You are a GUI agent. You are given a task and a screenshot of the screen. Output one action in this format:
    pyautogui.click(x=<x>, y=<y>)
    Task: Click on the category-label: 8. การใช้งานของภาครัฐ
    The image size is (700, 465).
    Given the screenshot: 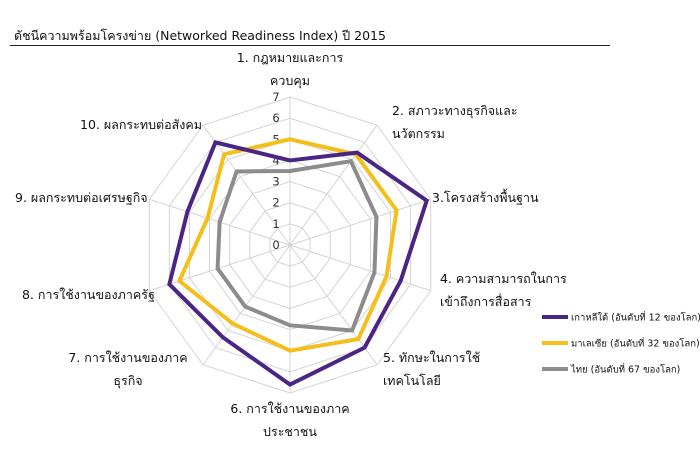 What is the action you would take?
    pyautogui.click(x=88, y=294)
    